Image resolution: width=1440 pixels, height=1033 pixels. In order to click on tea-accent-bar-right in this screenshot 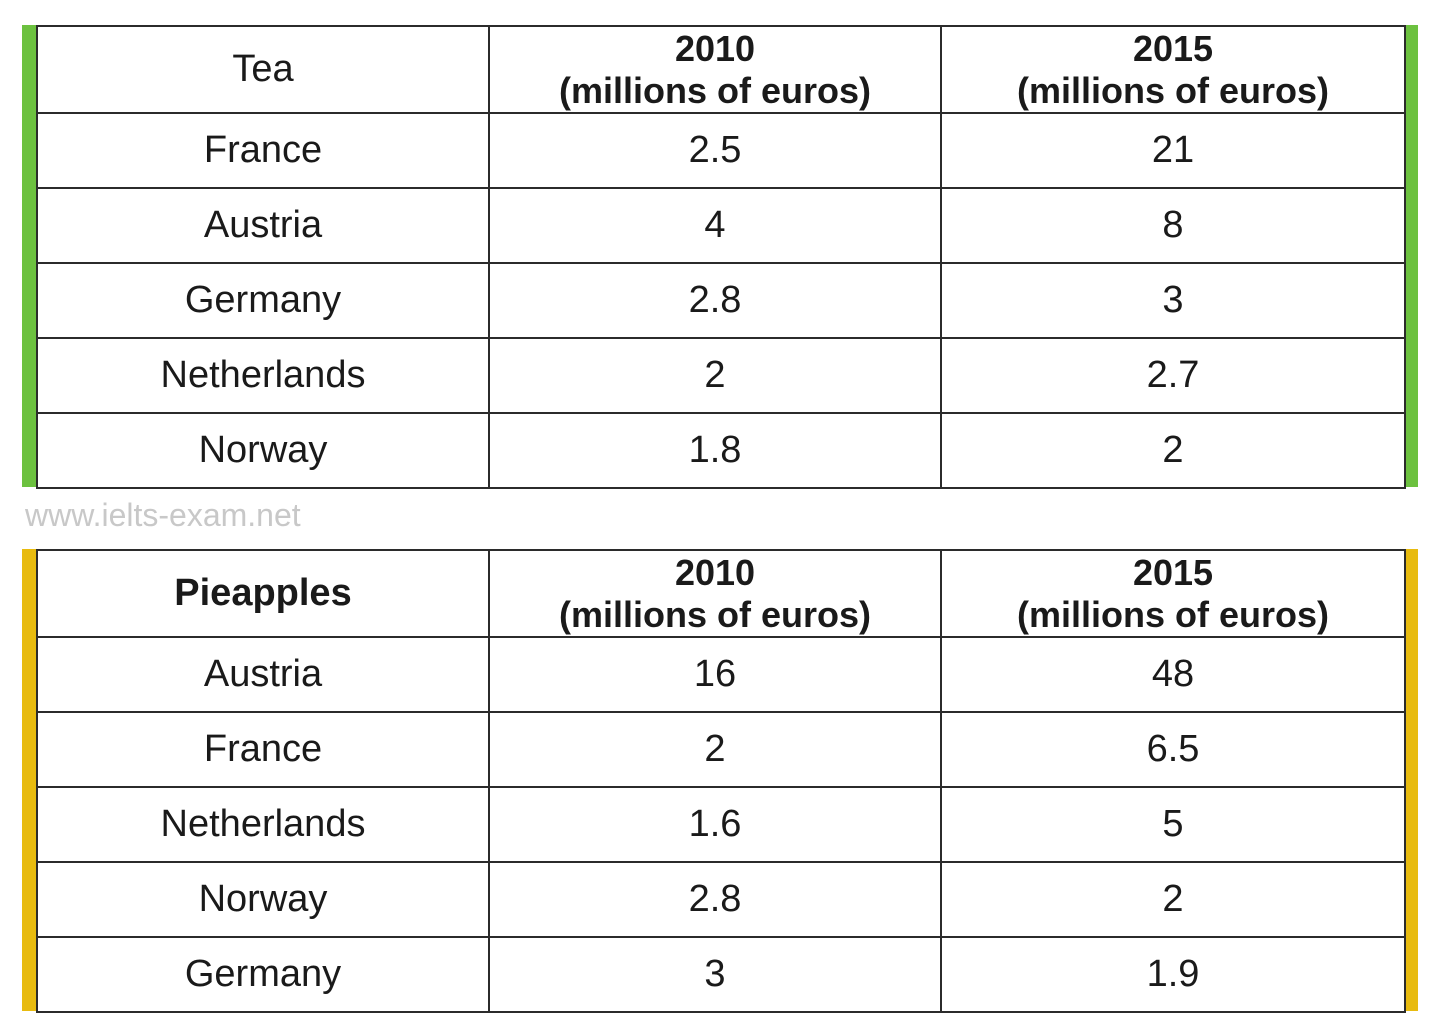, I will do `click(1411, 256)`.